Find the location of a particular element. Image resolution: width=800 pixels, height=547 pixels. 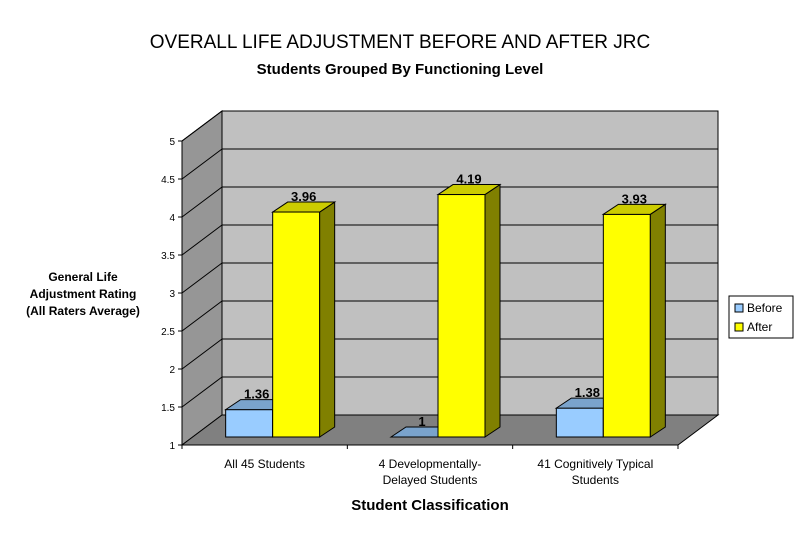

y-axis-label-line: (All Raters Average) is located at coordinates (83, 311).